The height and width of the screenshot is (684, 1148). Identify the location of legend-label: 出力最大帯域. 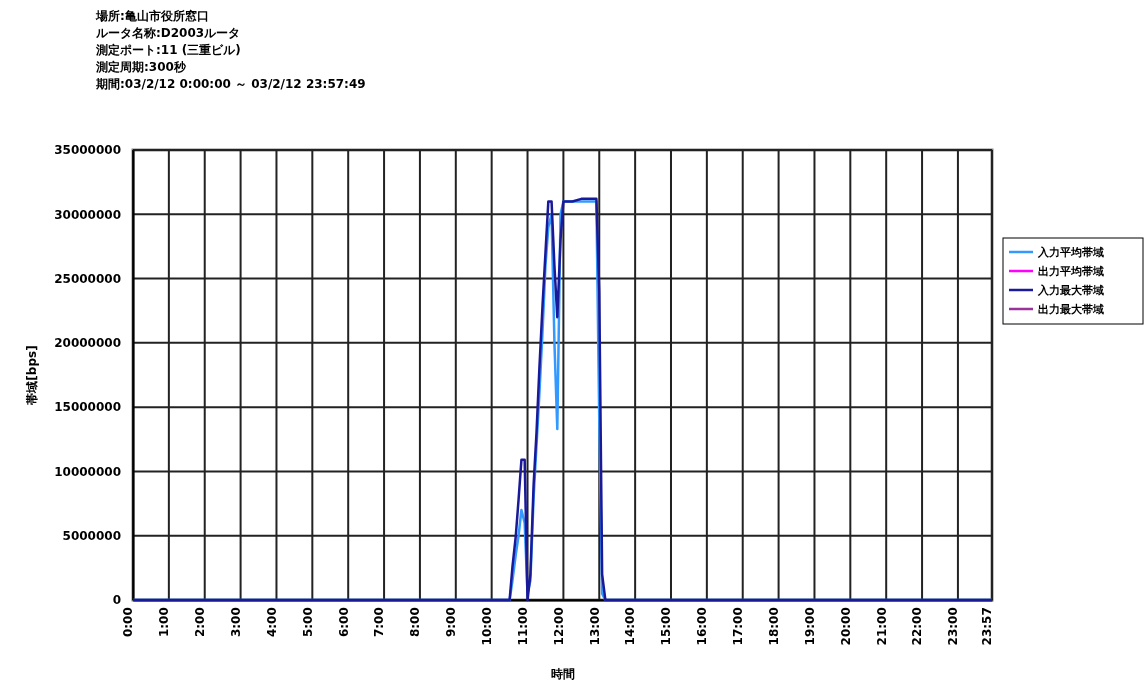
(1071, 309).